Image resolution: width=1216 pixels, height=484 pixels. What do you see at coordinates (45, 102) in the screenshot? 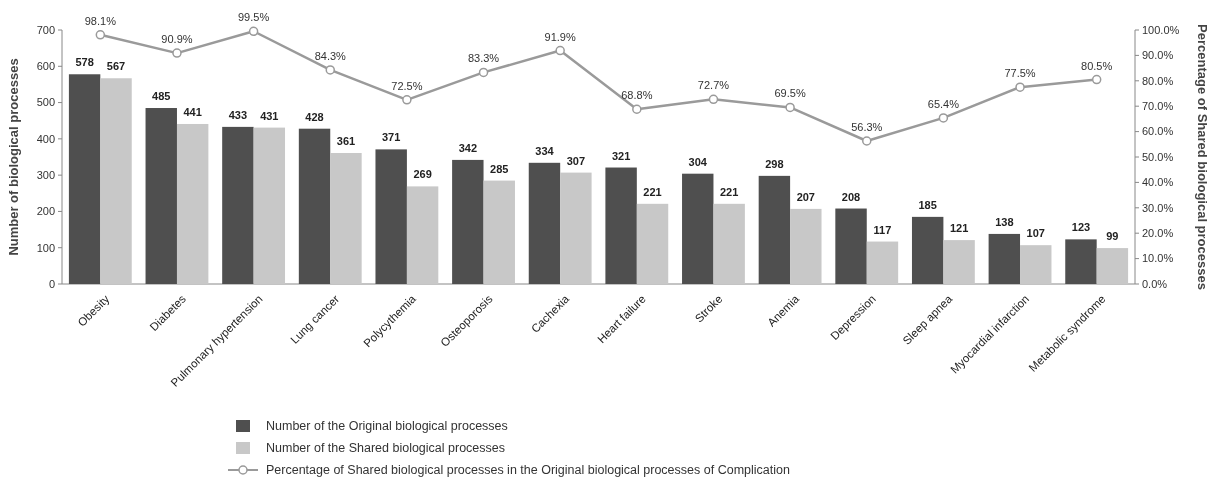
I see `y-tick-label: 500` at bounding box center [45, 102].